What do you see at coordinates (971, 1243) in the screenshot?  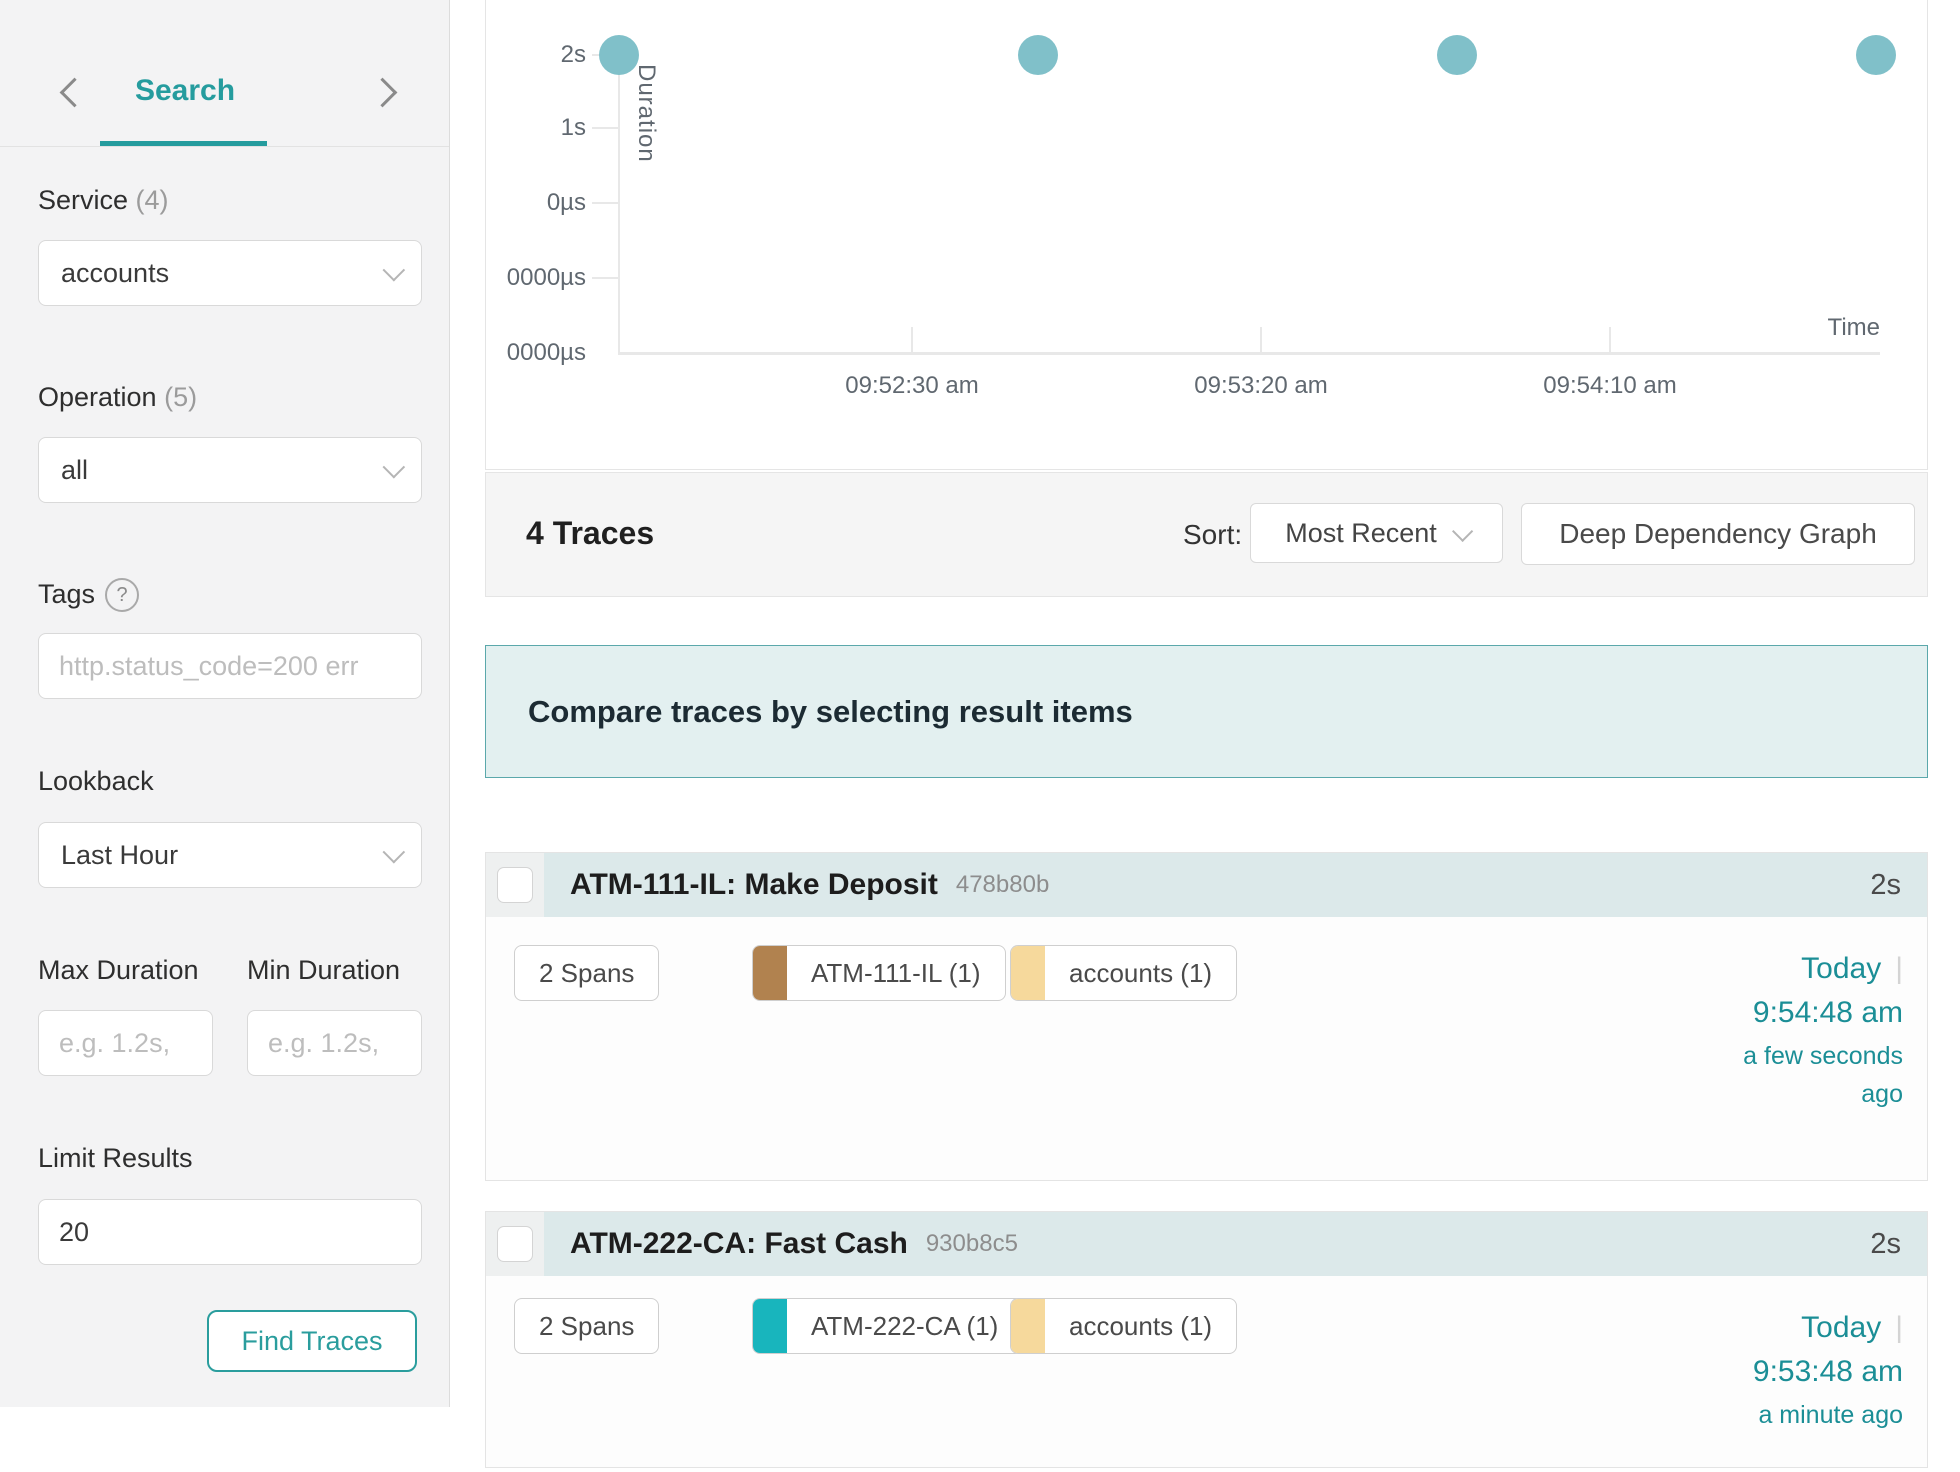 I see `trace-id: 930b8c5` at bounding box center [971, 1243].